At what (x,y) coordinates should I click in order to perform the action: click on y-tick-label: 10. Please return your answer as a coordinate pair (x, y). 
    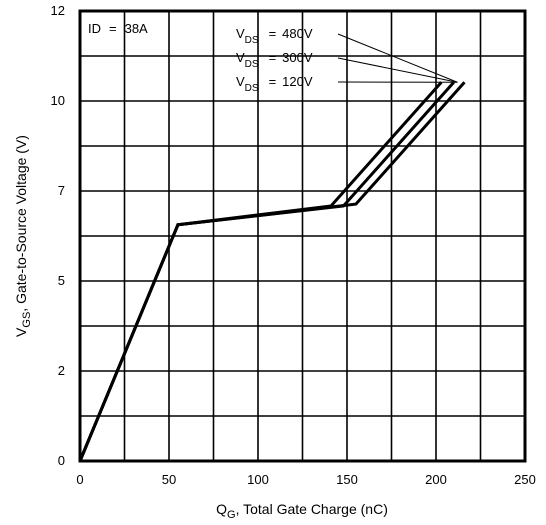
    Looking at the image, I should click on (58, 100).